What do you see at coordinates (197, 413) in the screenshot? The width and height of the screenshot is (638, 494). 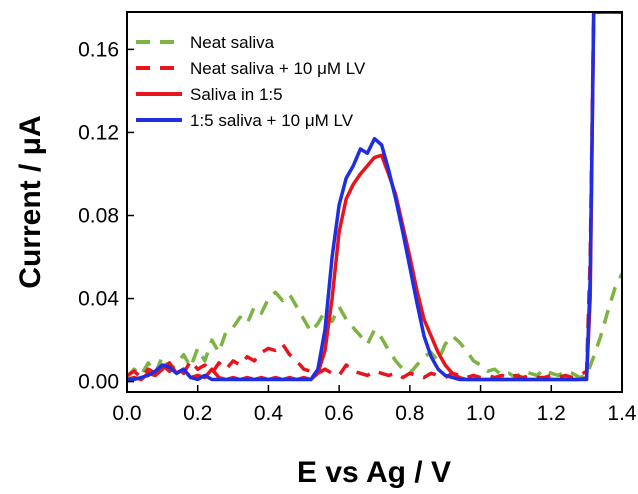 I see `x-tick-label: 0.2` at bounding box center [197, 413].